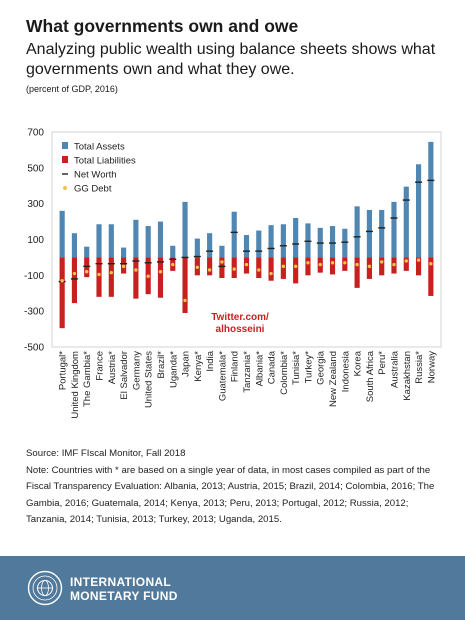 Image resolution: width=465 pixels, height=620 pixels. What do you see at coordinates (235, 366) in the screenshot?
I see `x-tick-label: Finland` at bounding box center [235, 366].